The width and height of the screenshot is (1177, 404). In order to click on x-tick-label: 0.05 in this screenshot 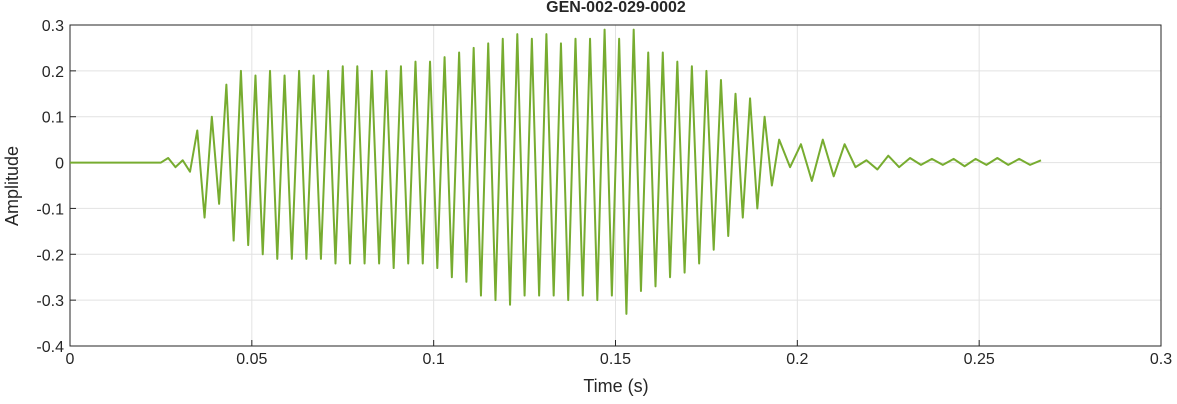, I will do `click(251, 359)`.